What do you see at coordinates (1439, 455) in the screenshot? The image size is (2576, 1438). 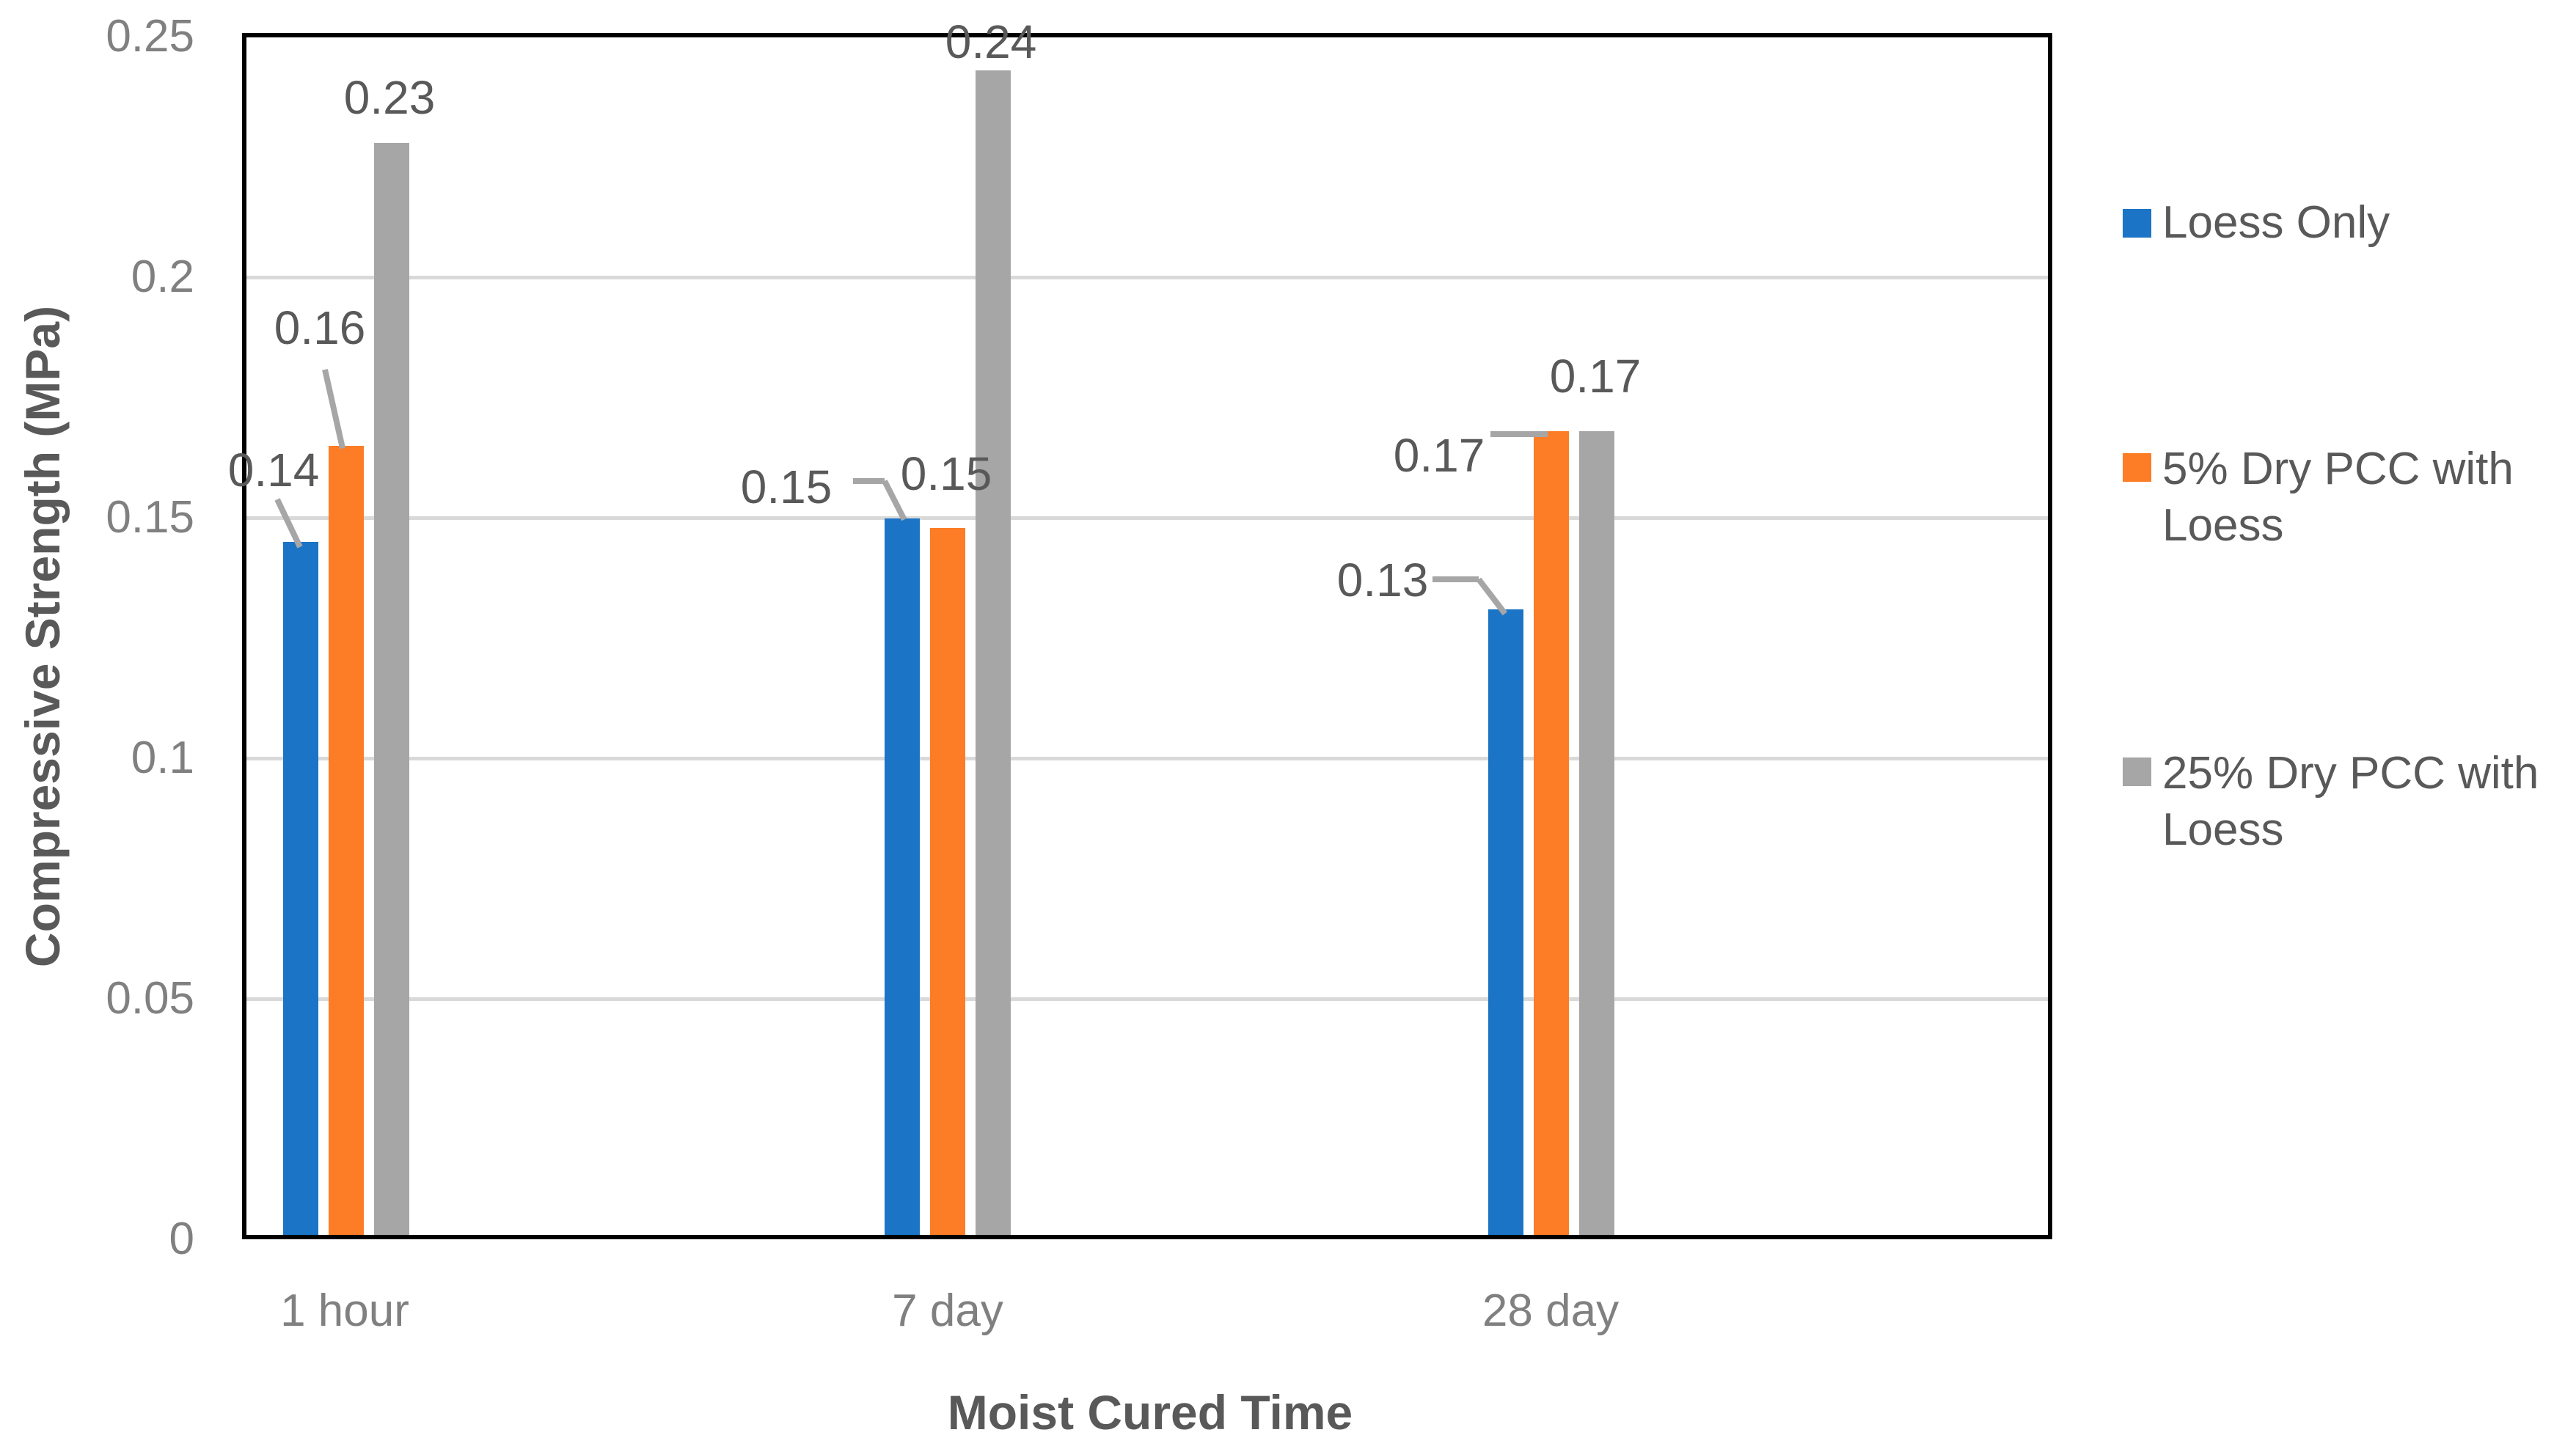 I see `data-label-5pct-dry-pcc-with-loess-28-day: 0.17` at bounding box center [1439, 455].